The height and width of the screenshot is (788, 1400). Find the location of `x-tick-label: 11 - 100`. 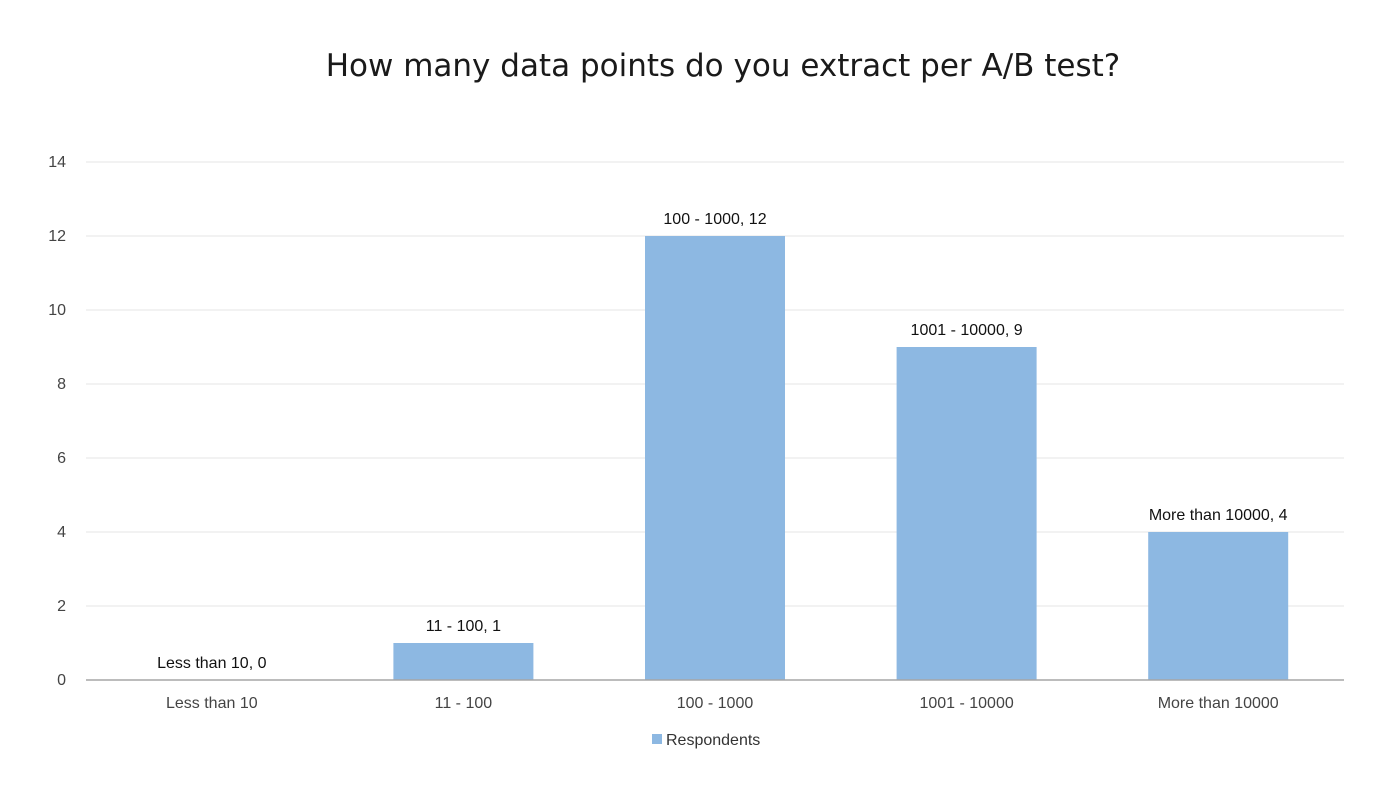

x-tick-label: 11 - 100 is located at coordinates (464, 703).